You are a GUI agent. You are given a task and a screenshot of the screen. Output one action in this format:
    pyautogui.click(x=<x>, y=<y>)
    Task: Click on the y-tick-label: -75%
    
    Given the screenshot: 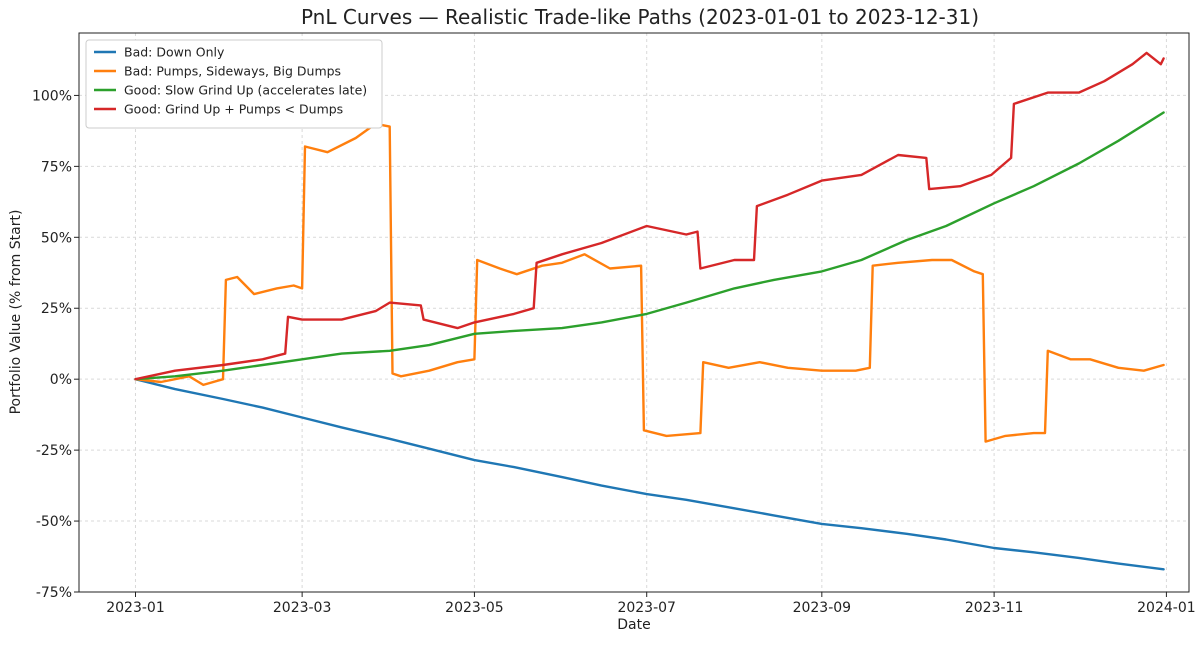 What is the action you would take?
    pyautogui.click(x=54, y=593)
    